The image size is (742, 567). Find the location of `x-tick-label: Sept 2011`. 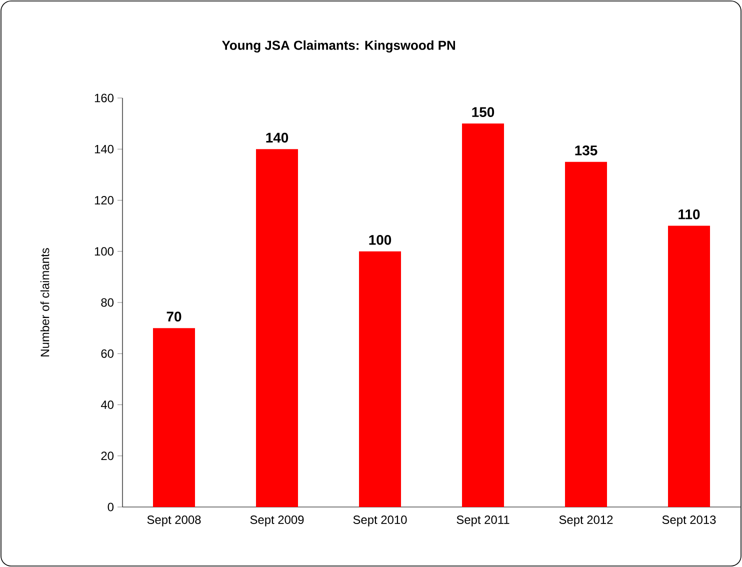

x-tick-label: Sept 2011 is located at coordinates (483, 521).